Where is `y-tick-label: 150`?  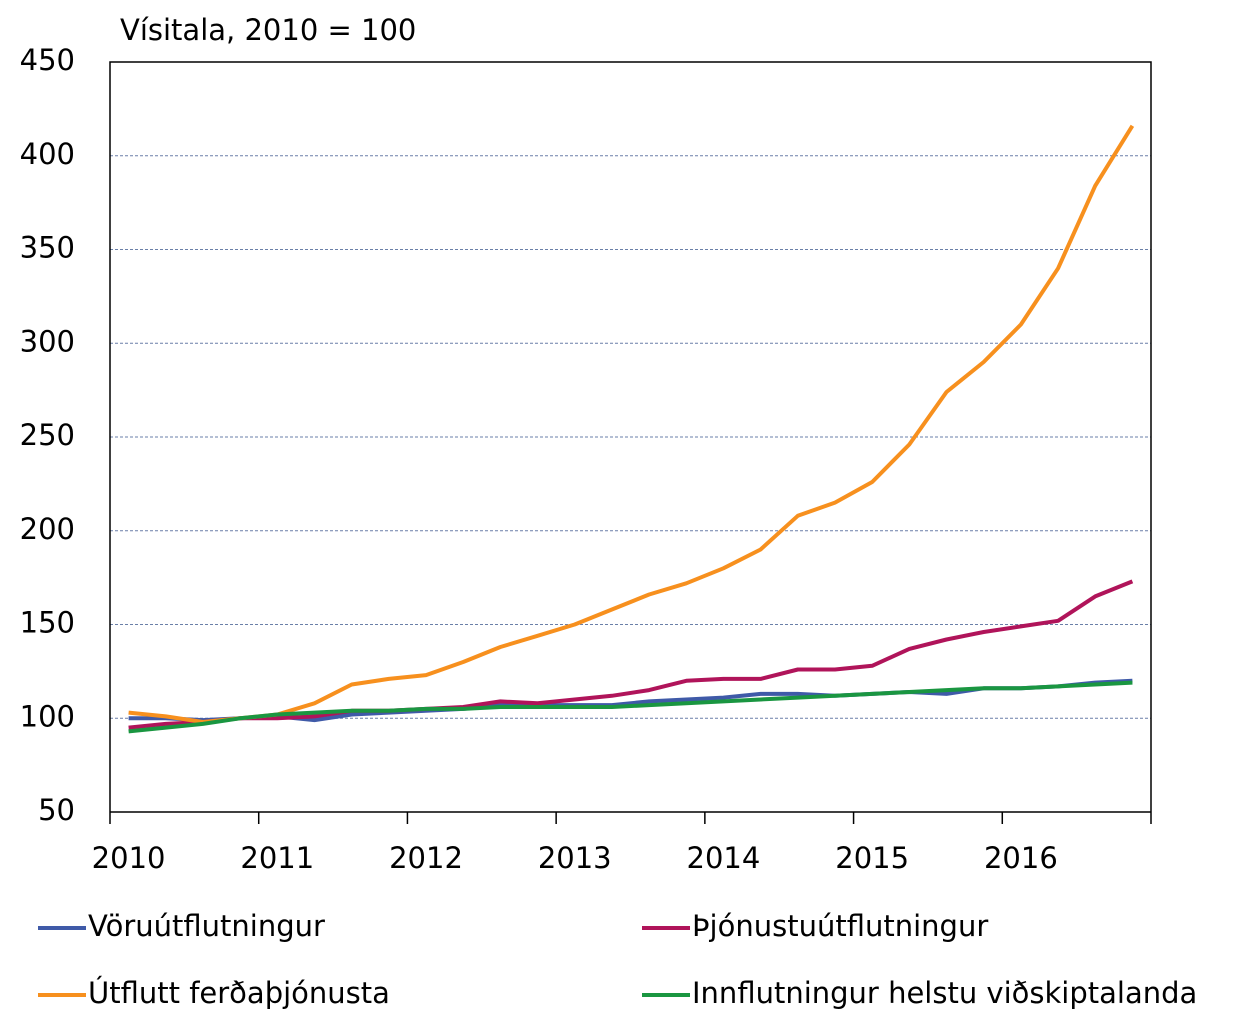
y-tick-label: 150 is located at coordinates (47, 623).